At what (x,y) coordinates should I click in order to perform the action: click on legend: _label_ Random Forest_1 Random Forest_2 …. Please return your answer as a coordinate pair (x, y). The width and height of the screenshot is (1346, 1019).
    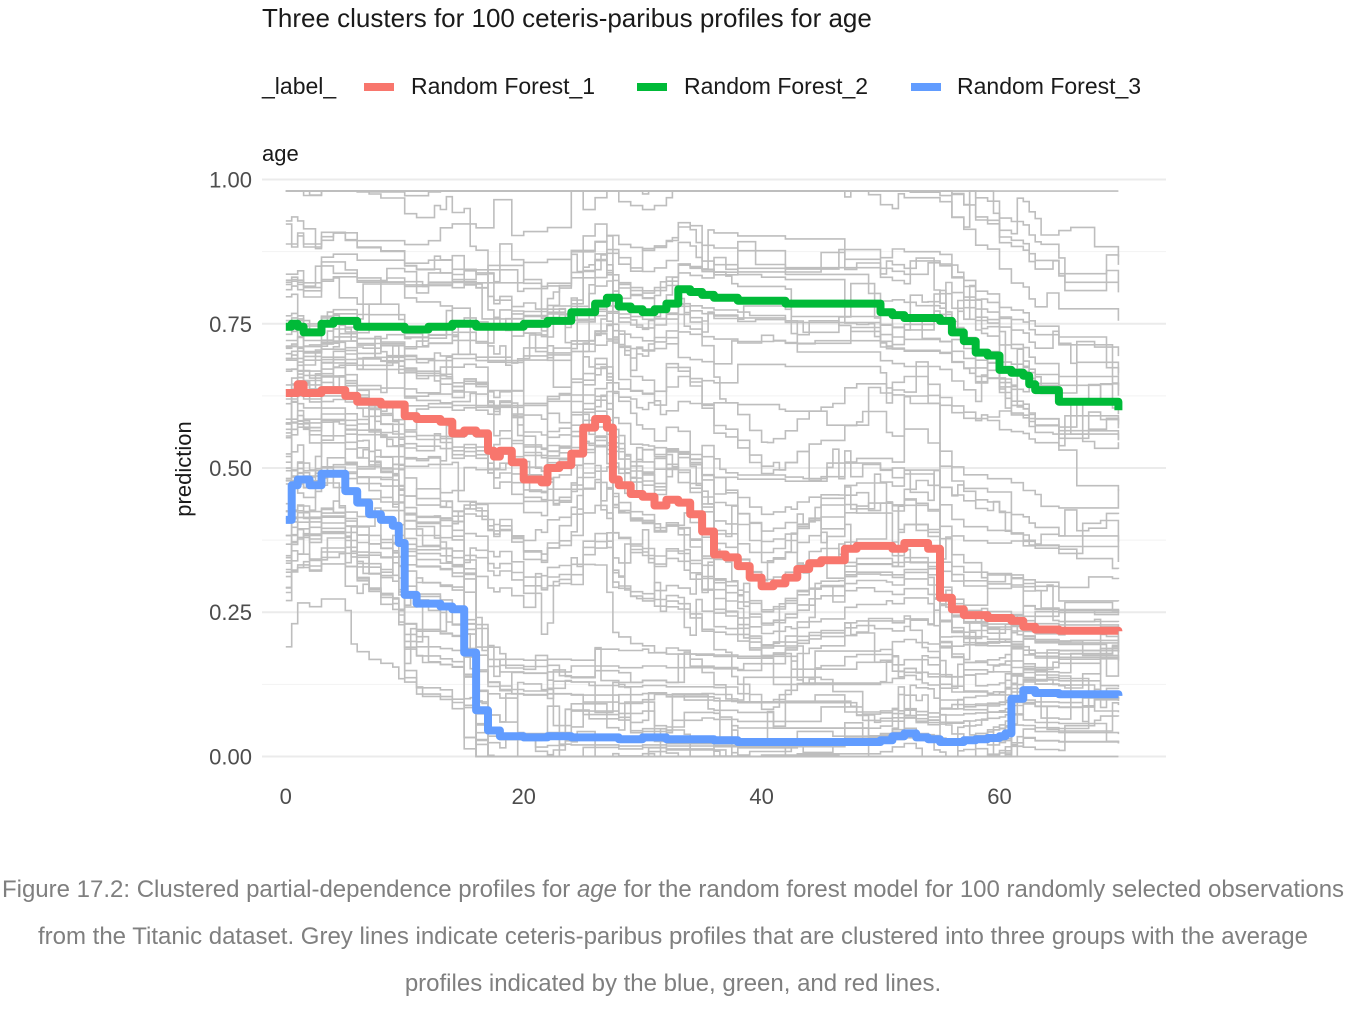
    Looking at the image, I should click on (701, 86).